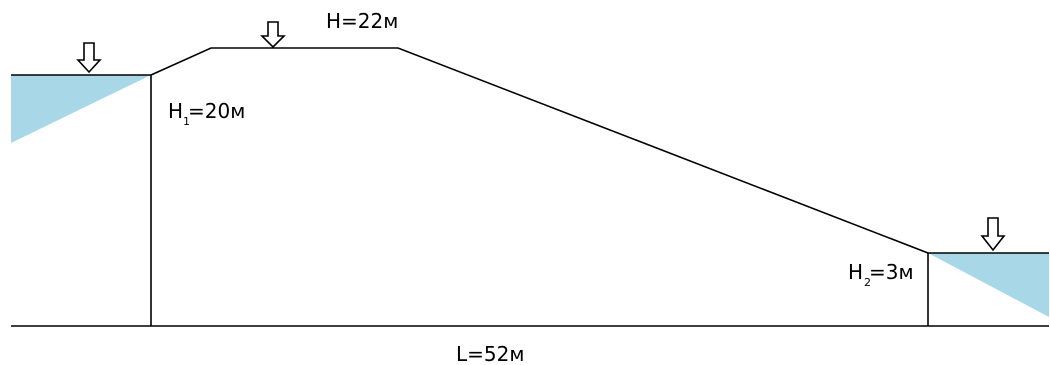 Image resolution: width=1050 pixels, height=365 pixels. I want to click on svg-text: 1, so click(186, 121).